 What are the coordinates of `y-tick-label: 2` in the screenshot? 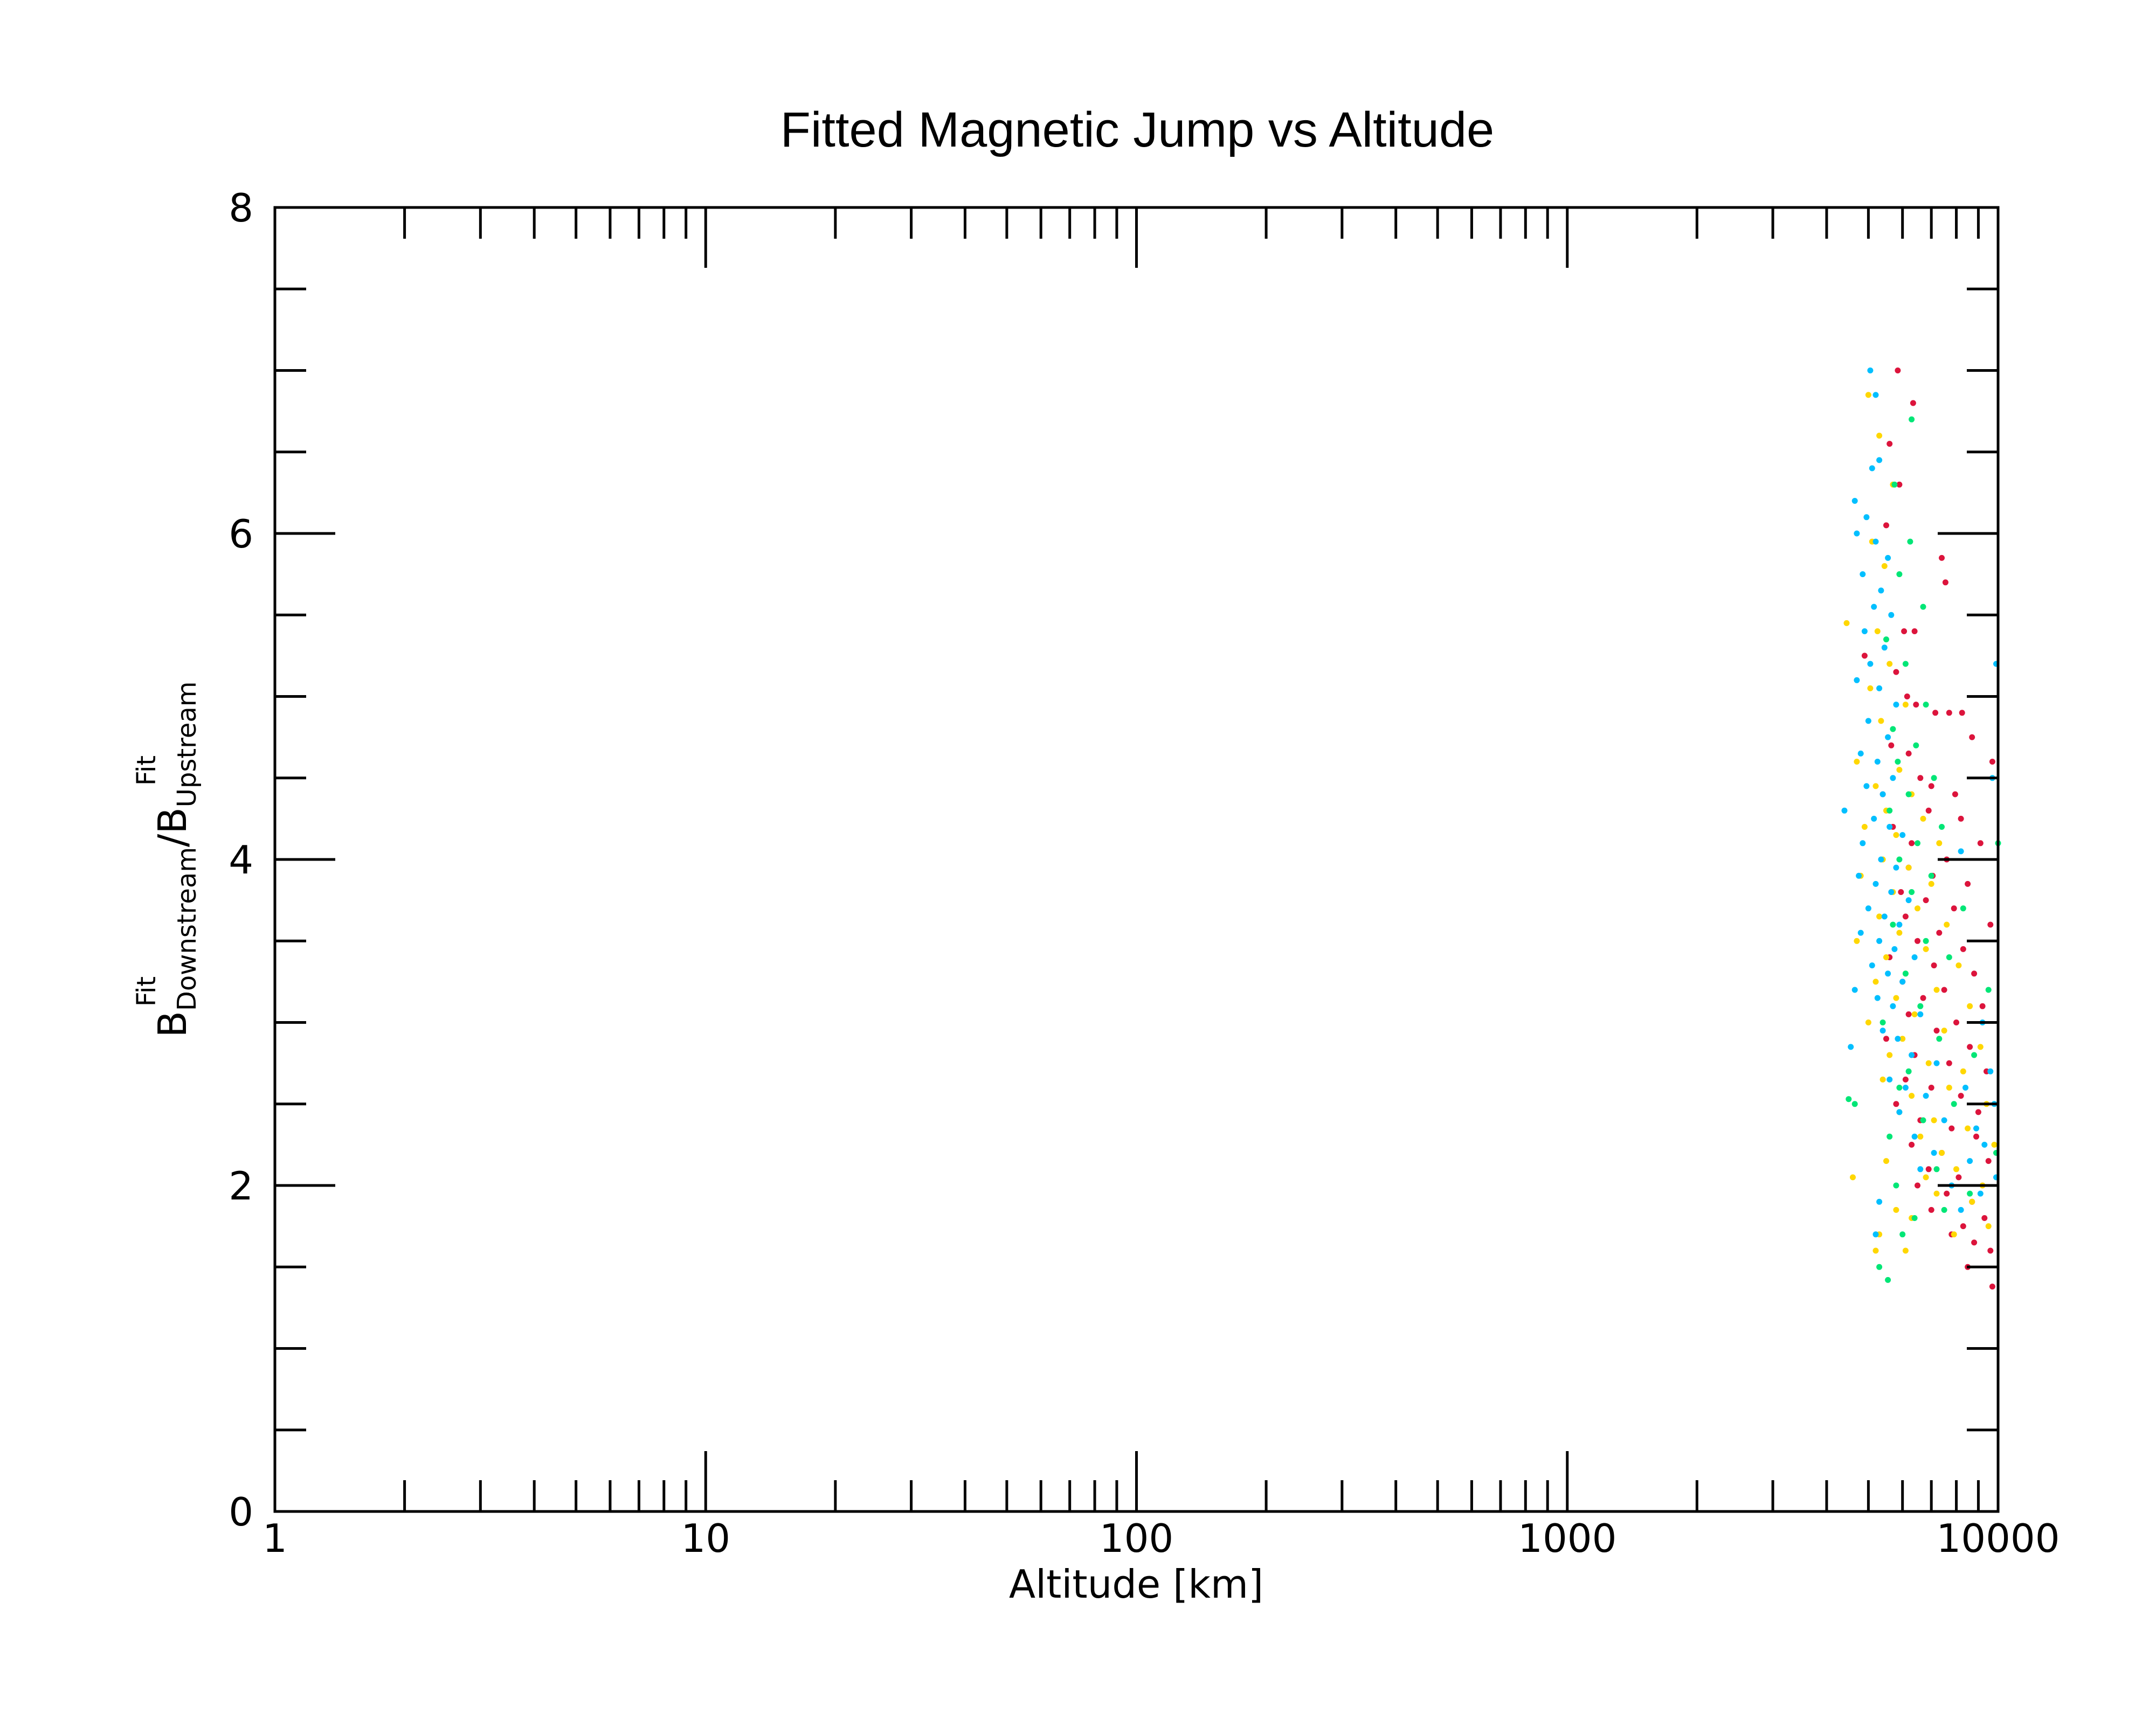 It's located at (241, 1186).